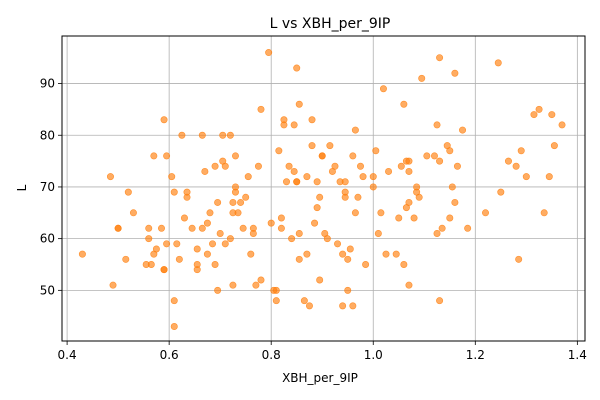 Image resolution: width=600 pixels, height=400 pixels. What do you see at coordinates (47, 290) in the screenshot?
I see `y-tick-label: 50` at bounding box center [47, 290].